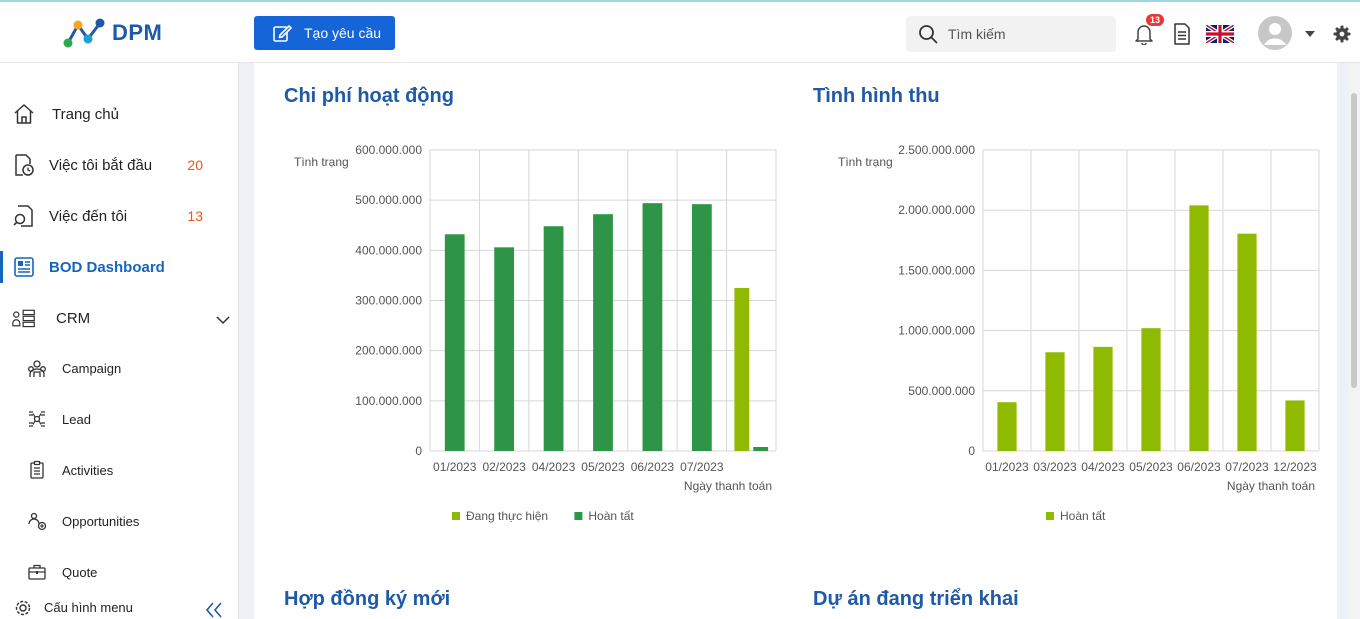 Image resolution: width=1360 pixels, height=619 pixels. I want to click on sidebar-subitem-campaign: Campaign, so click(119, 368).